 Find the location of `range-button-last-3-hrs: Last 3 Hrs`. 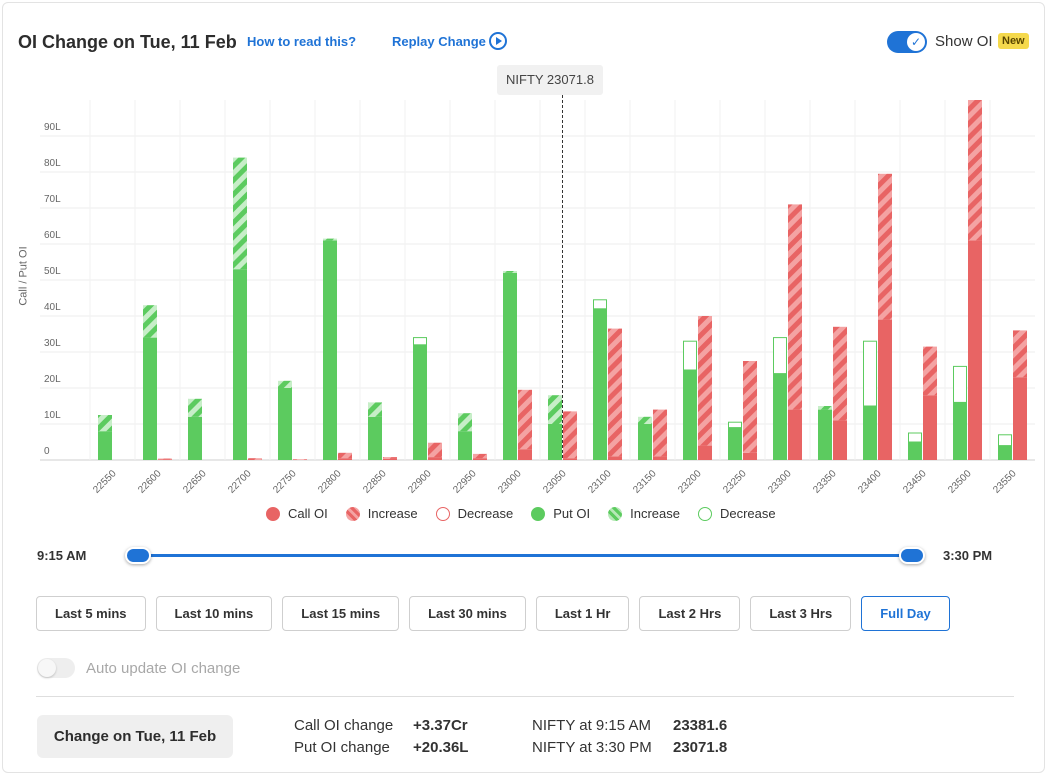

range-button-last-3-hrs: Last 3 Hrs is located at coordinates (801, 613).